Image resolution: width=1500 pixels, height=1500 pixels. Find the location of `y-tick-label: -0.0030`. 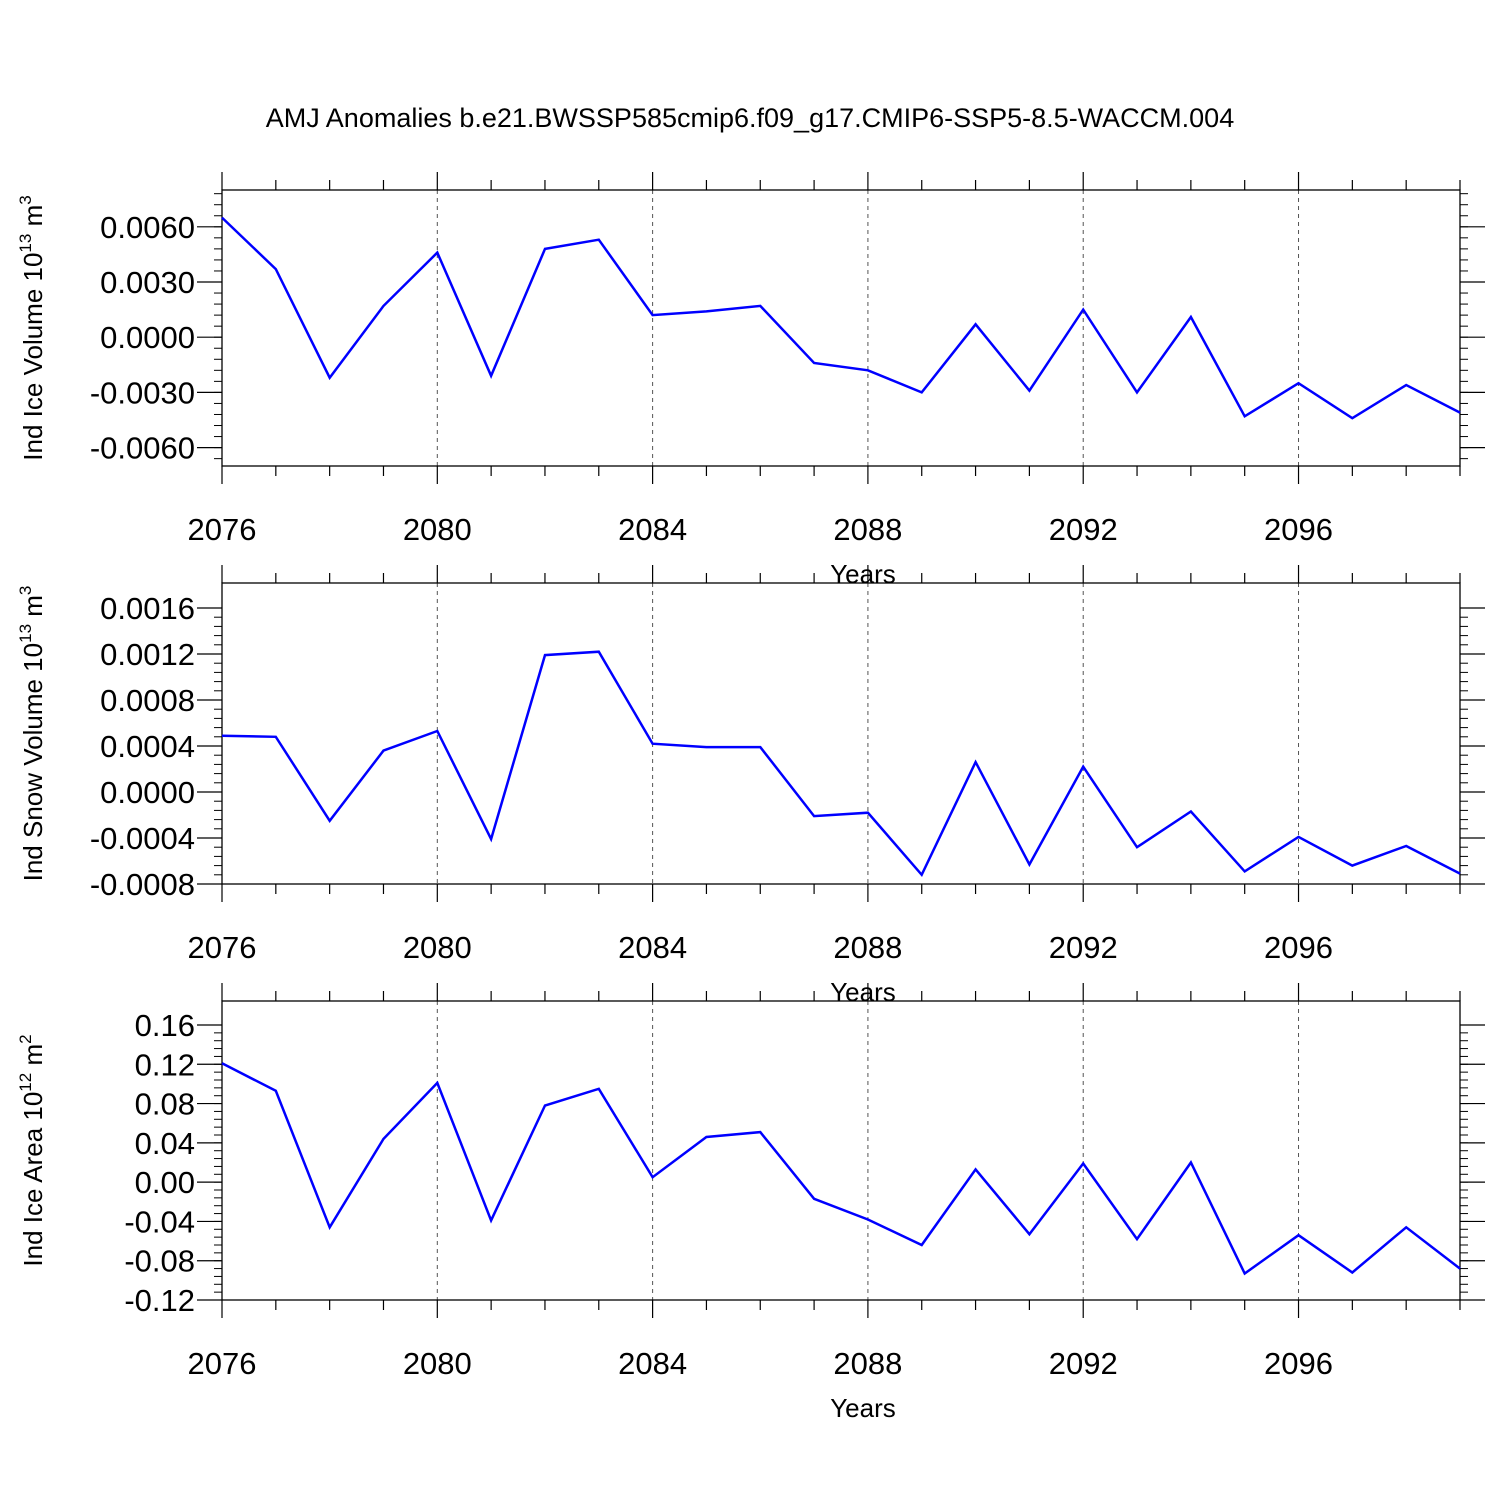

y-tick-label: -0.0030 is located at coordinates (142, 392).